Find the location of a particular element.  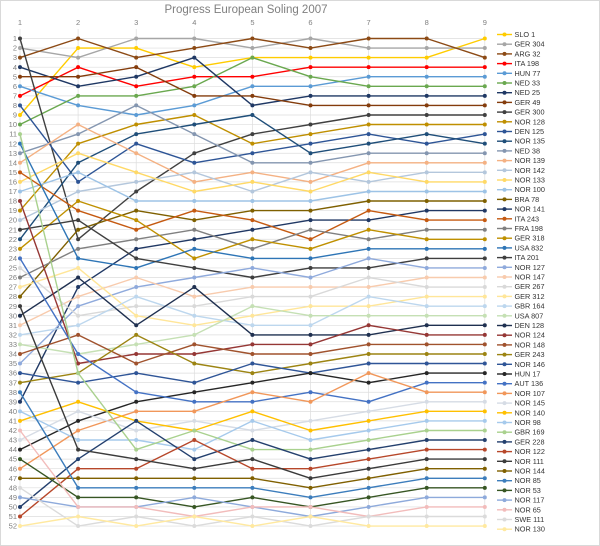

y-tick: 15 is located at coordinates (13, 172).